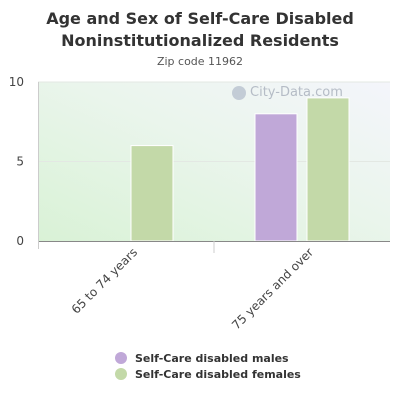  What do you see at coordinates (121, 358) in the screenshot?
I see `legend-swatch-males` at bounding box center [121, 358].